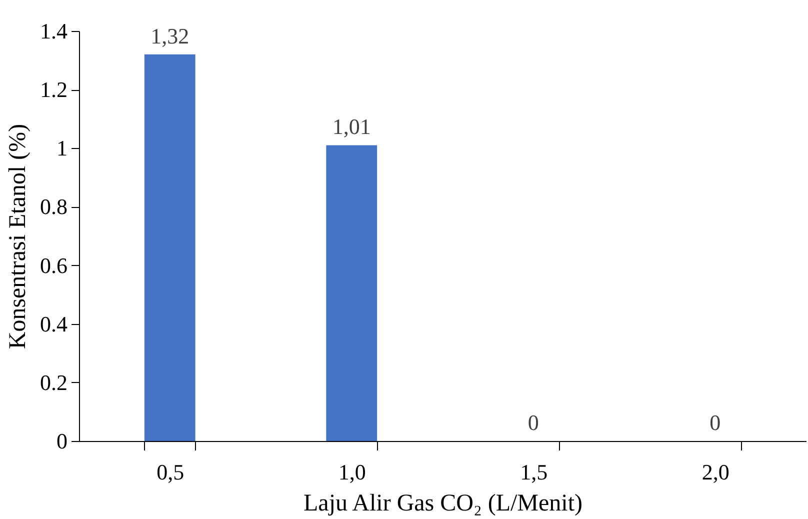 The height and width of the screenshot is (519, 808). Describe the element at coordinates (54, 31) in the screenshot. I see `y-tick-label: 1.4` at that location.